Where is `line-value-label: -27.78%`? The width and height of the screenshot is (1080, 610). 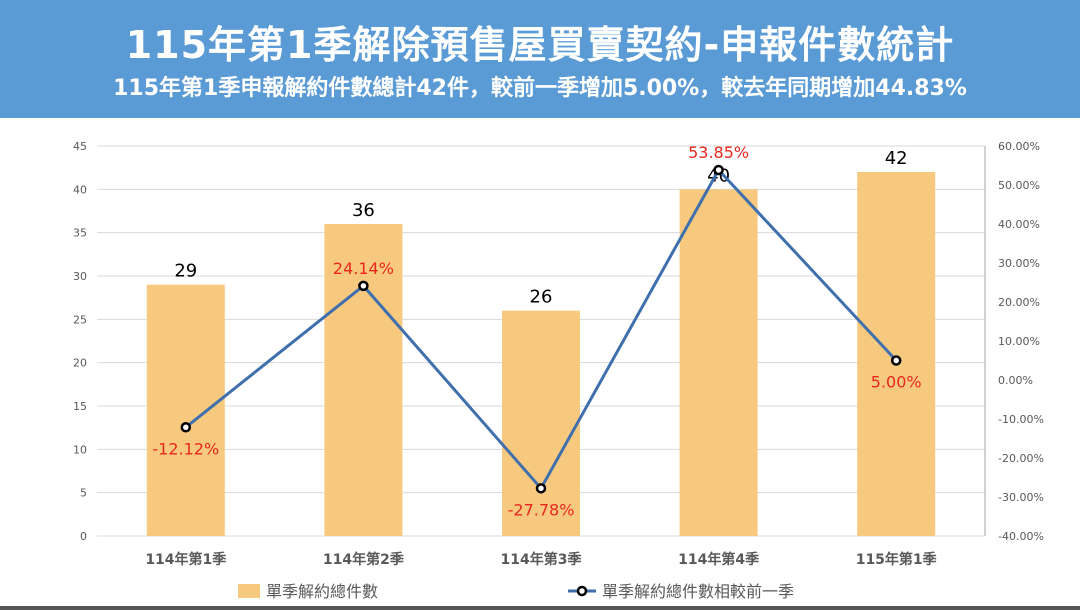 line-value-label: -27.78% is located at coordinates (541, 509).